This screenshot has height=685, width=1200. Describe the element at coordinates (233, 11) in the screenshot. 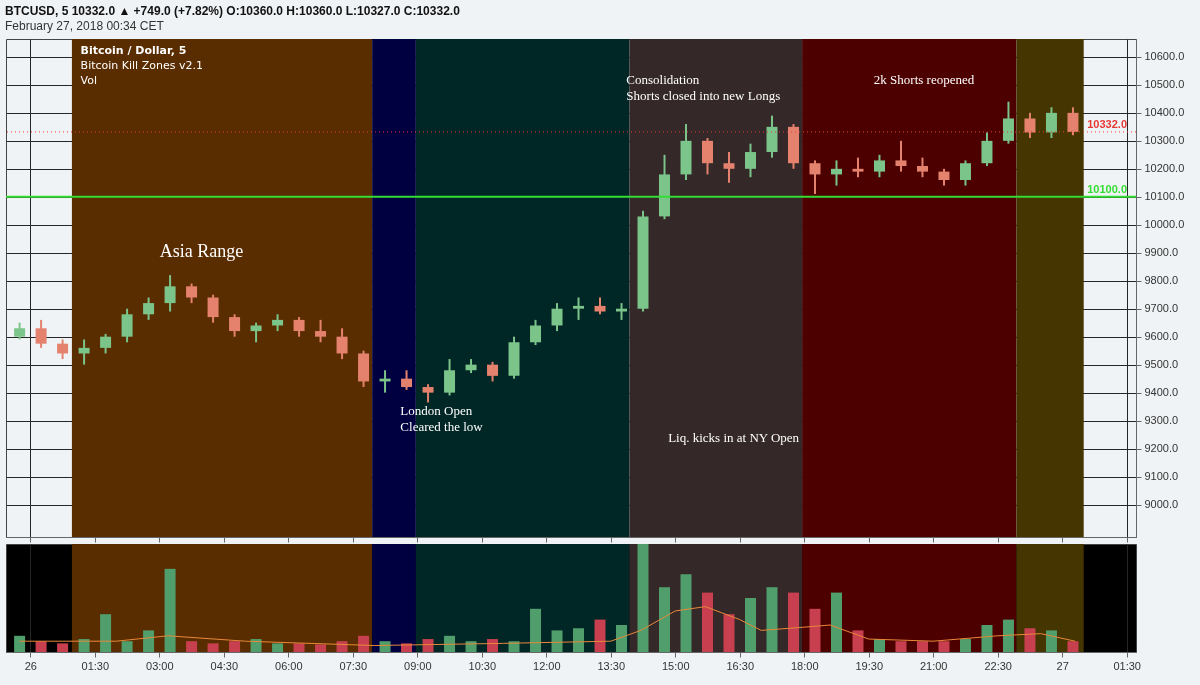

I see `chart-title: BTCUSD, 5 10332.0 ▲ +749.0 (+7.82%) O:10360.0 H:10360.0 L:10327.0 C:10332.0` at that location.